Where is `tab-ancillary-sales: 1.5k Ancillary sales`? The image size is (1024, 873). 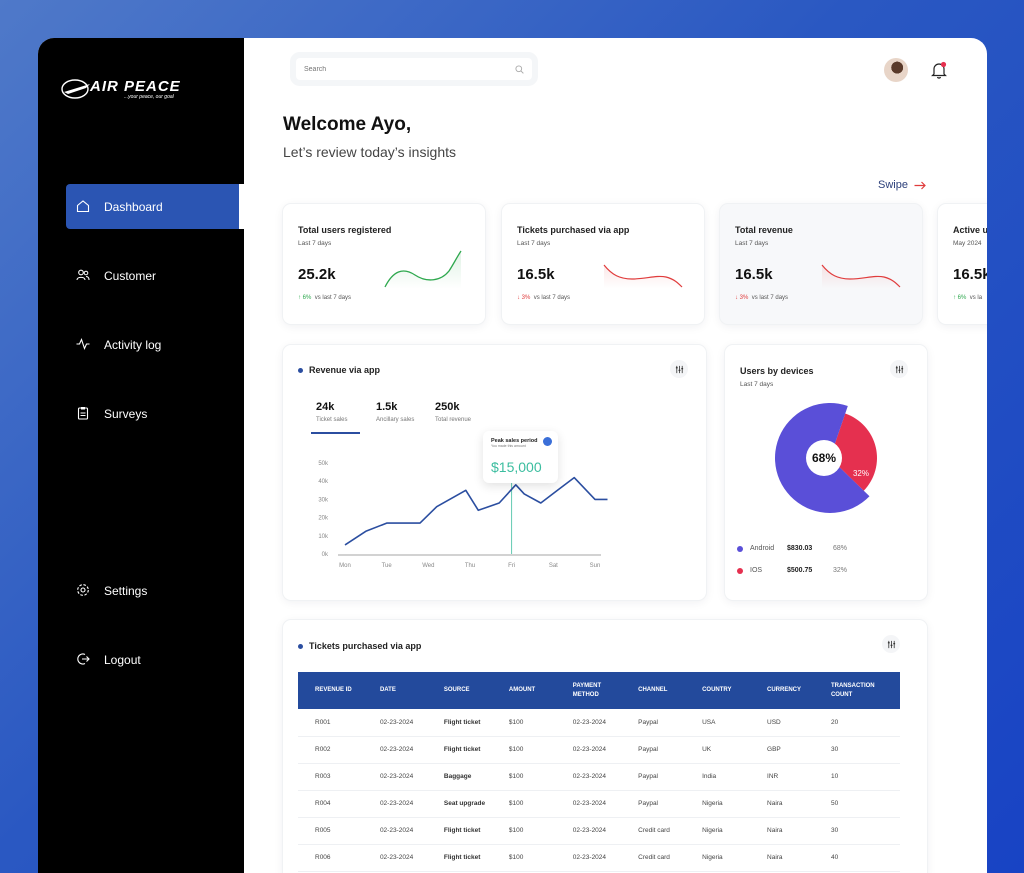 tab-ancillary-sales: 1.5k Ancillary sales is located at coordinates (395, 412).